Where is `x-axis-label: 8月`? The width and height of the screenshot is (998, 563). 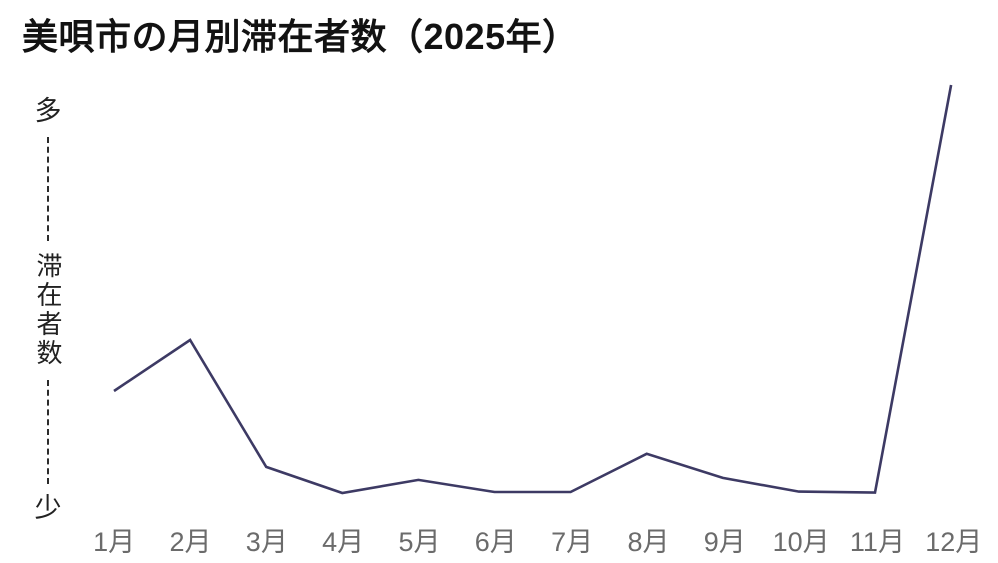 x-axis-label: 8月 is located at coordinates (648, 542).